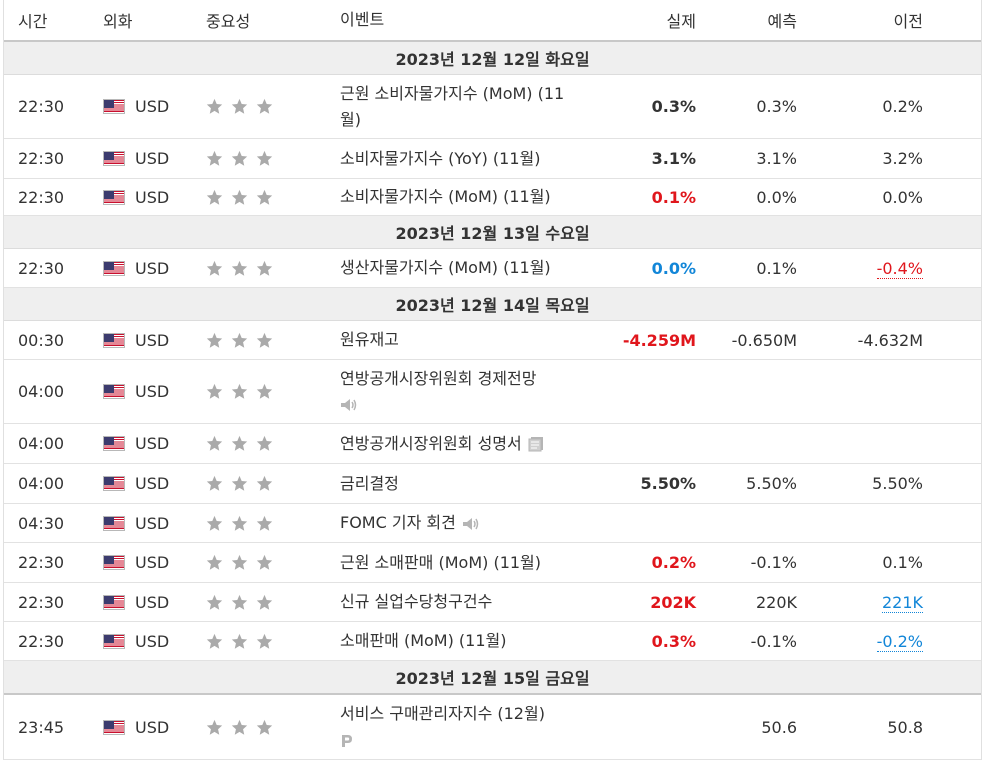  I want to click on actual-value: 0.1%, so click(673, 197).